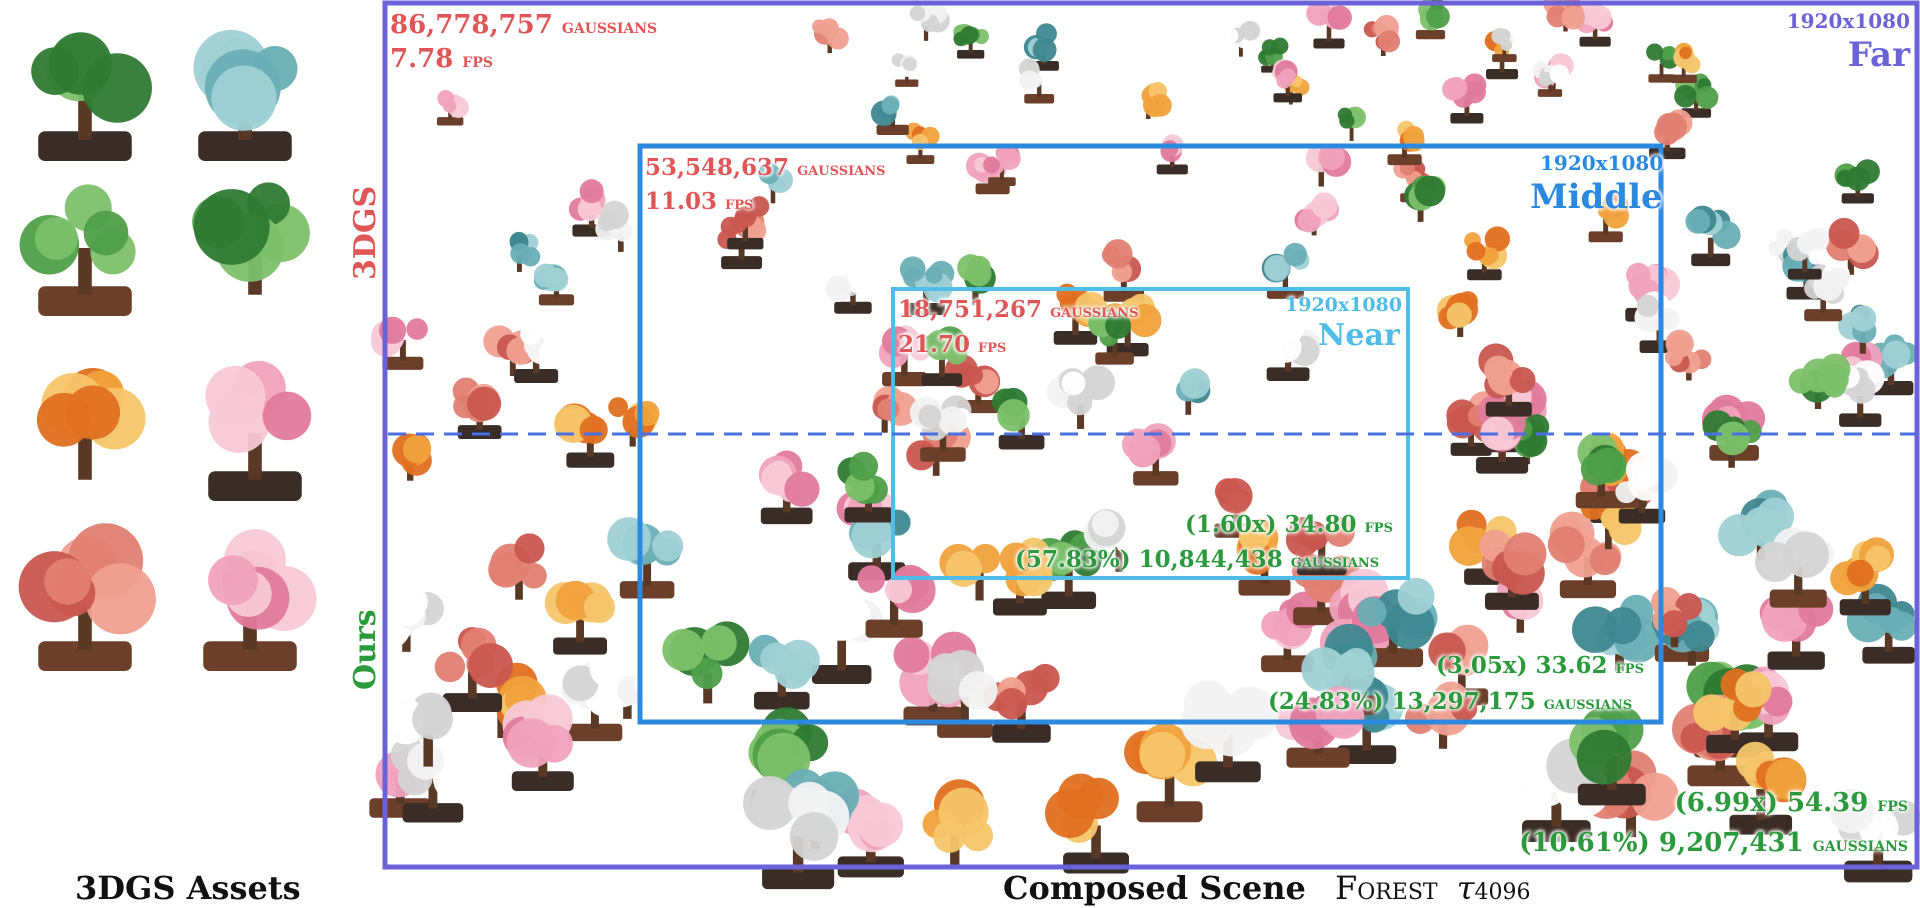 This screenshot has width=1920, height=908. I want to click on middle-label: Middle, so click(1596, 197).